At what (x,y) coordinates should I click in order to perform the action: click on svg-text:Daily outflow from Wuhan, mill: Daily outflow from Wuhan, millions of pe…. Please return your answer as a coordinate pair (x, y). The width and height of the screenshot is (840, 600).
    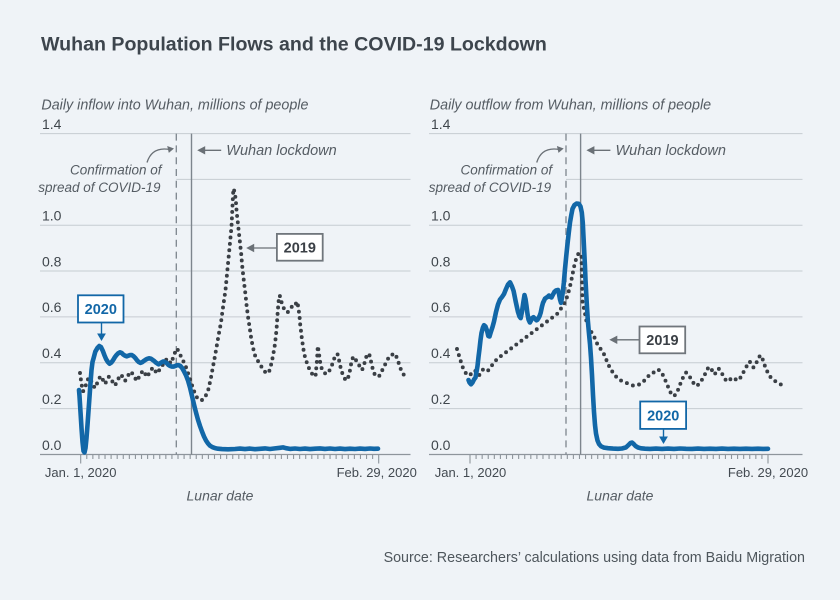
    Looking at the image, I should click on (570, 106).